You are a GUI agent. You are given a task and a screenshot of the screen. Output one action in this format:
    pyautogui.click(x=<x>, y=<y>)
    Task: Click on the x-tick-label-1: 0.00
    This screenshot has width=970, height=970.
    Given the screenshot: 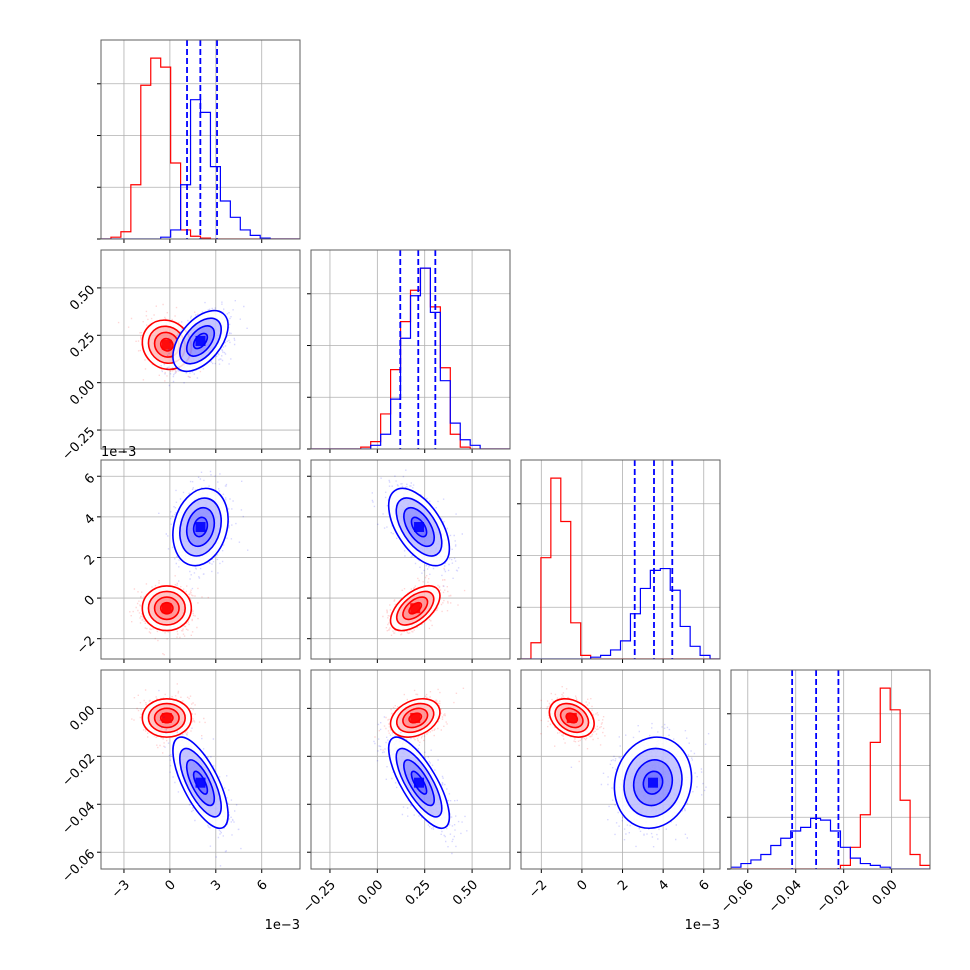 What is the action you would take?
    pyautogui.click(x=370, y=892)
    